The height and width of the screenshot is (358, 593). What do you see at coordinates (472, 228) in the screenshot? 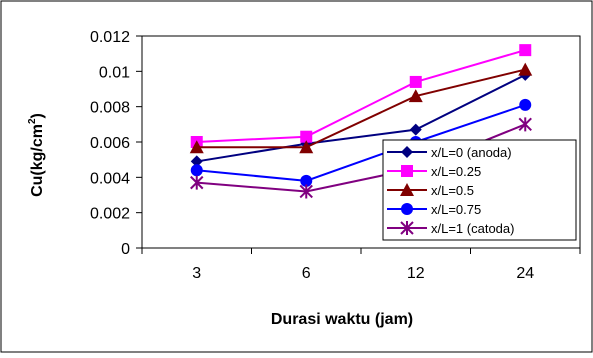
I see `legend-label: x/L=1 (catoda)` at bounding box center [472, 228].